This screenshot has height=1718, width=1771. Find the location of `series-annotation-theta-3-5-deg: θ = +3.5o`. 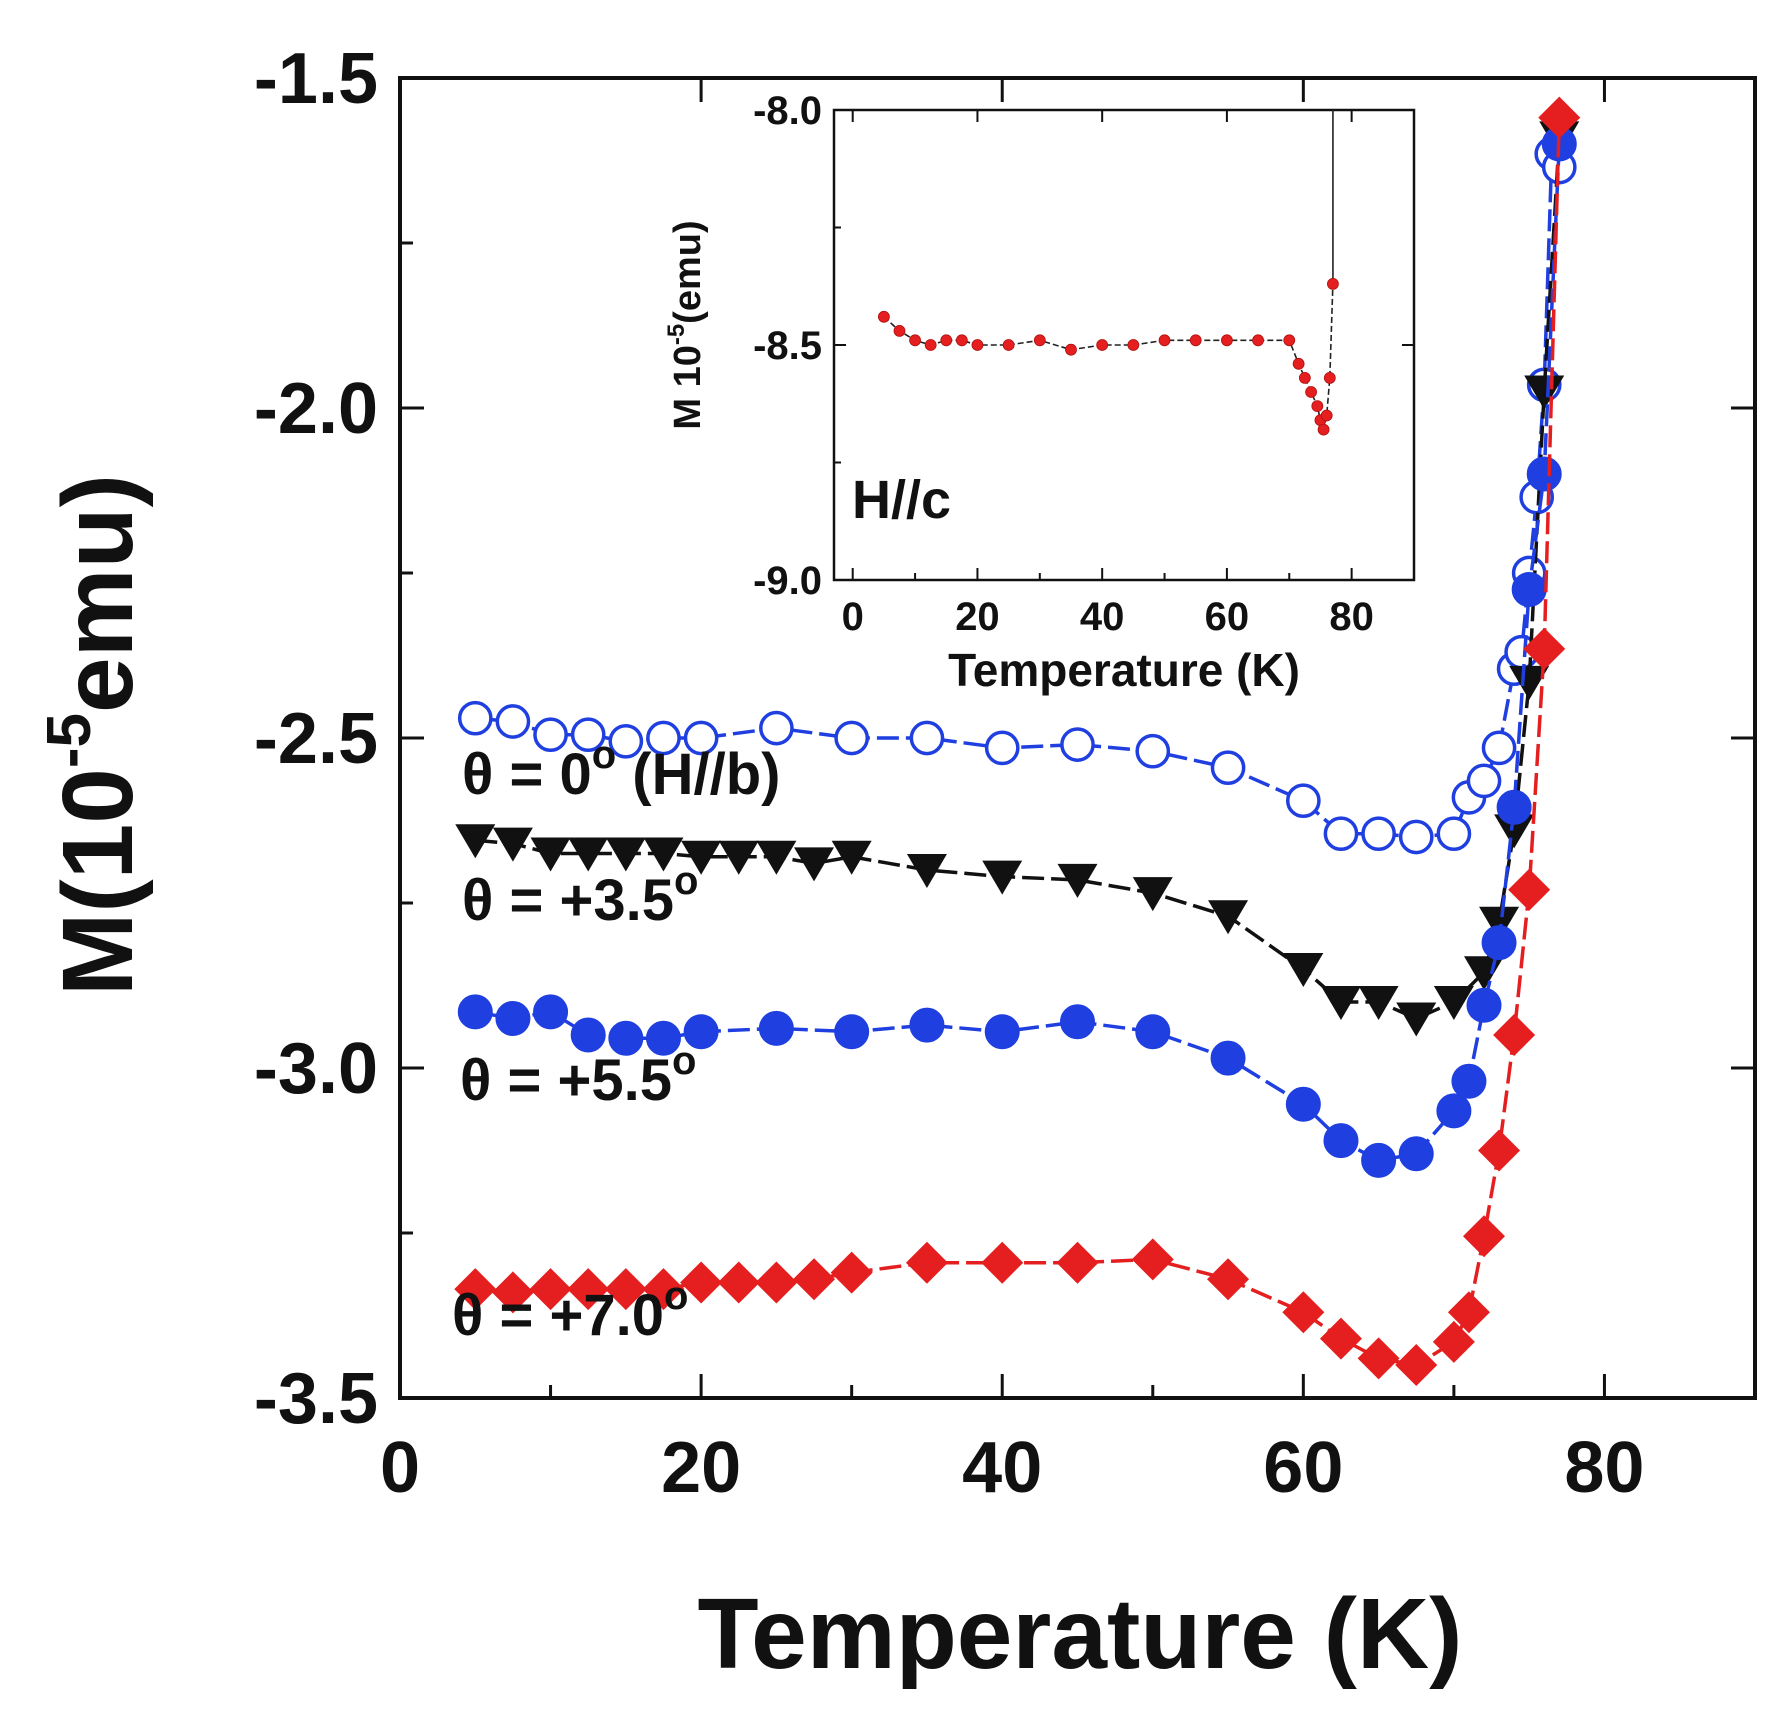

series-annotation-theta-3-5-deg: θ = +3.5o is located at coordinates (580, 896).